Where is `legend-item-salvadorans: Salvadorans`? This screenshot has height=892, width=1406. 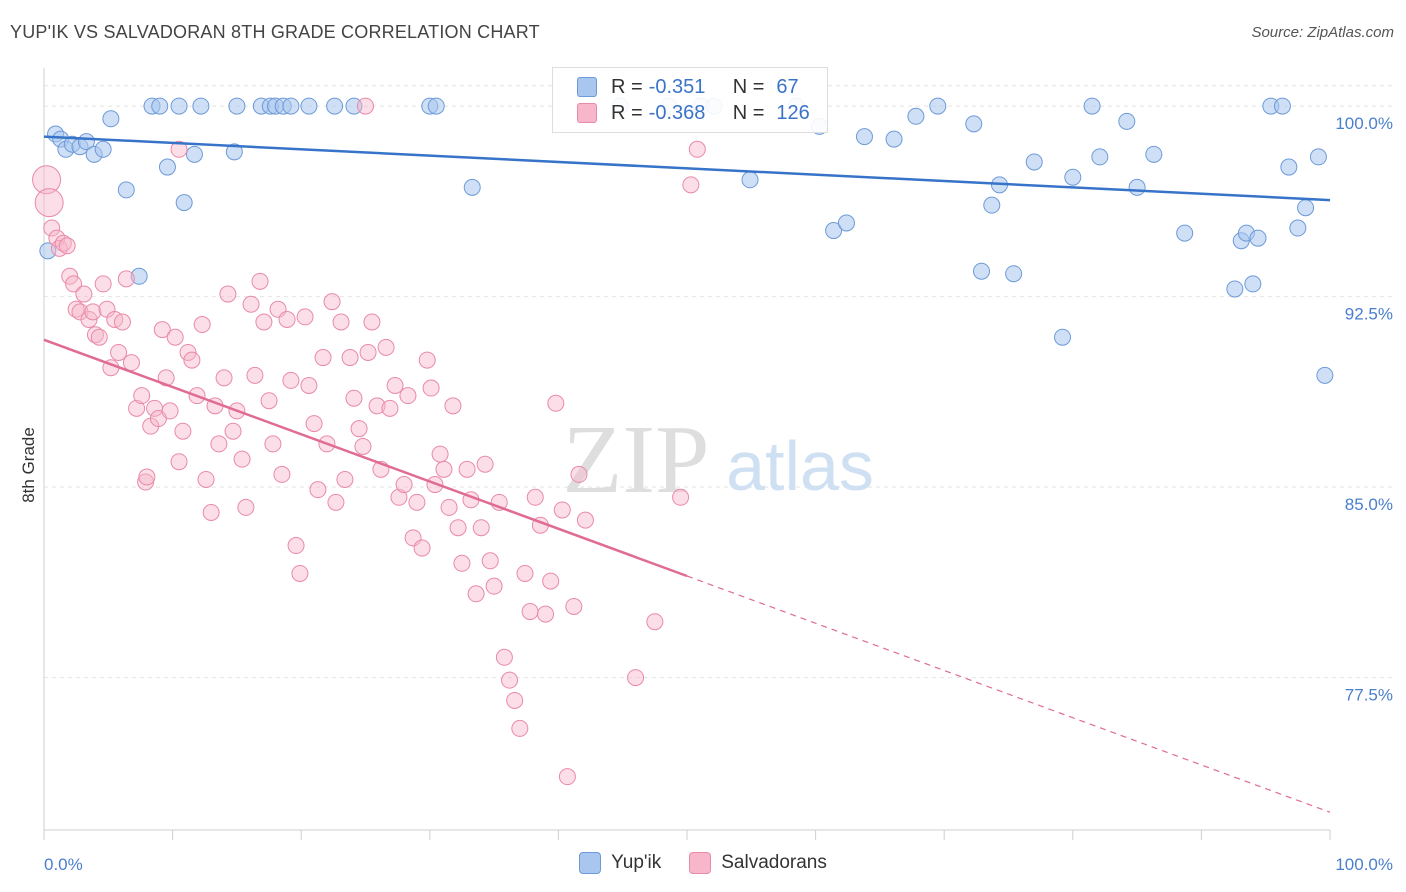 legend-item-salvadorans: Salvadorans is located at coordinates (758, 863).